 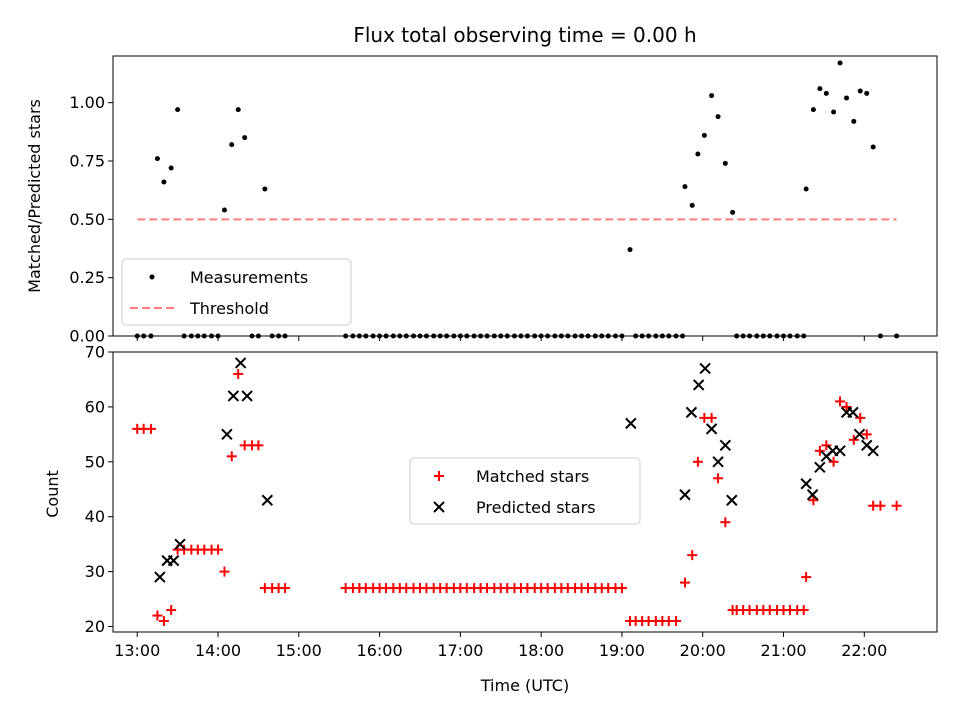 I want to click on ratio-y-tick-label: 0.00, so click(x=87, y=336).